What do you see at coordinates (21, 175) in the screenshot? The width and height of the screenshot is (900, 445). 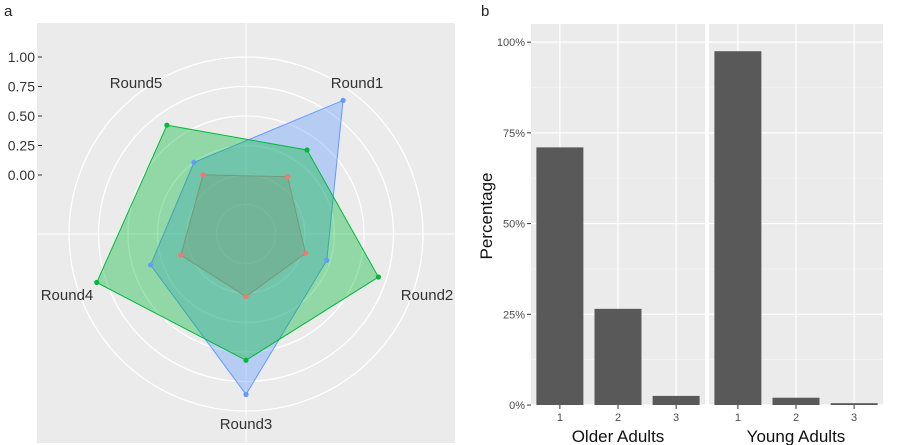 I see `radar-tick-label-0: 0.00` at bounding box center [21, 175].